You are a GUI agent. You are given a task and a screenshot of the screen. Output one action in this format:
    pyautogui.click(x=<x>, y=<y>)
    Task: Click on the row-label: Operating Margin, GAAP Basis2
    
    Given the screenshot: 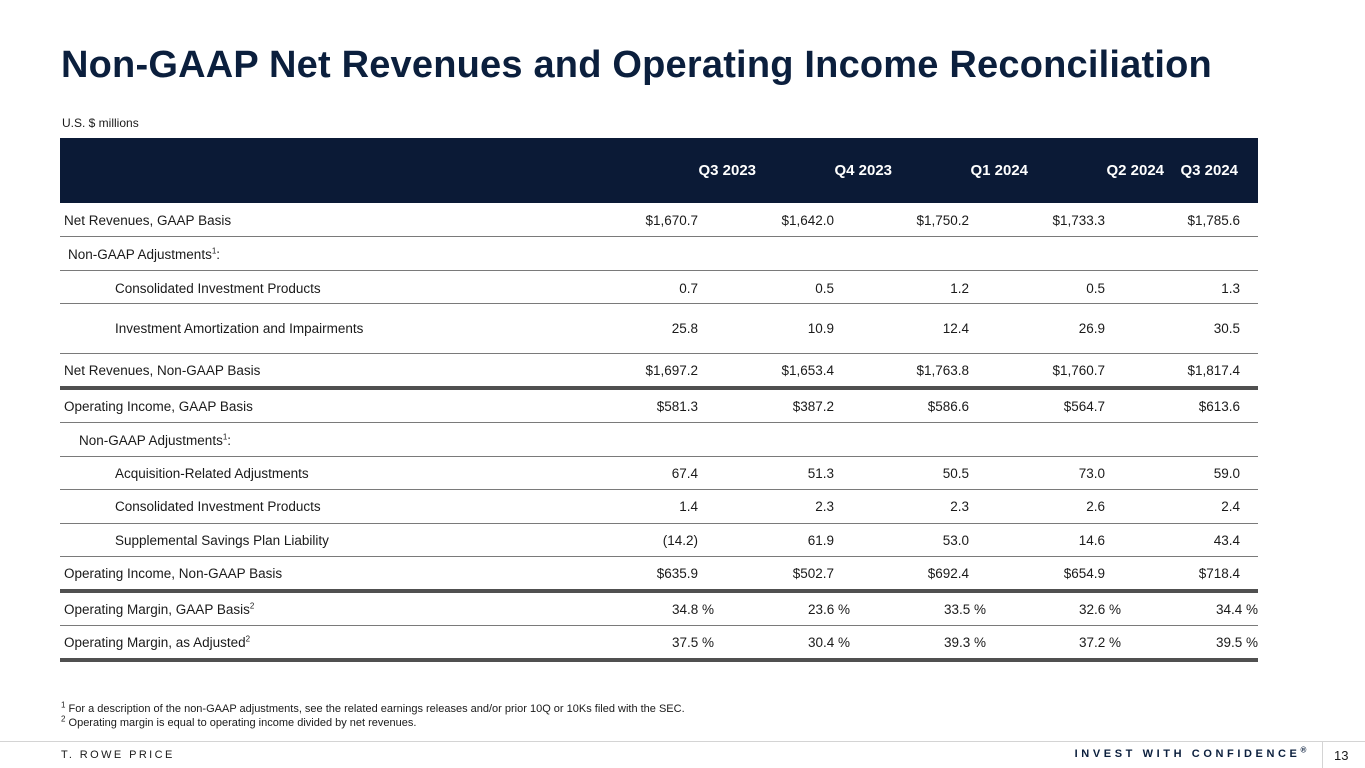 What is the action you would take?
    pyautogui.click(x=159, y=609)
    